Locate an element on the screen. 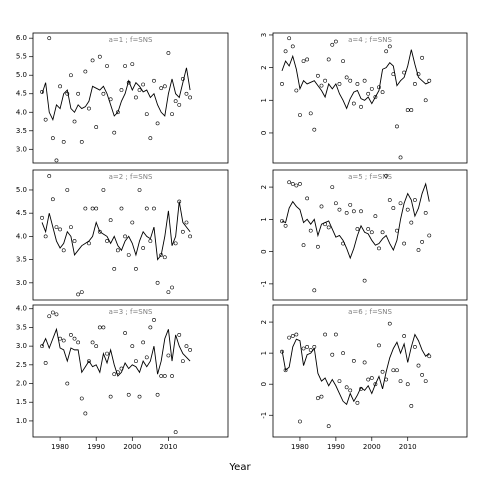  y-tick-label: 0 is located at coordinates (264, 251).